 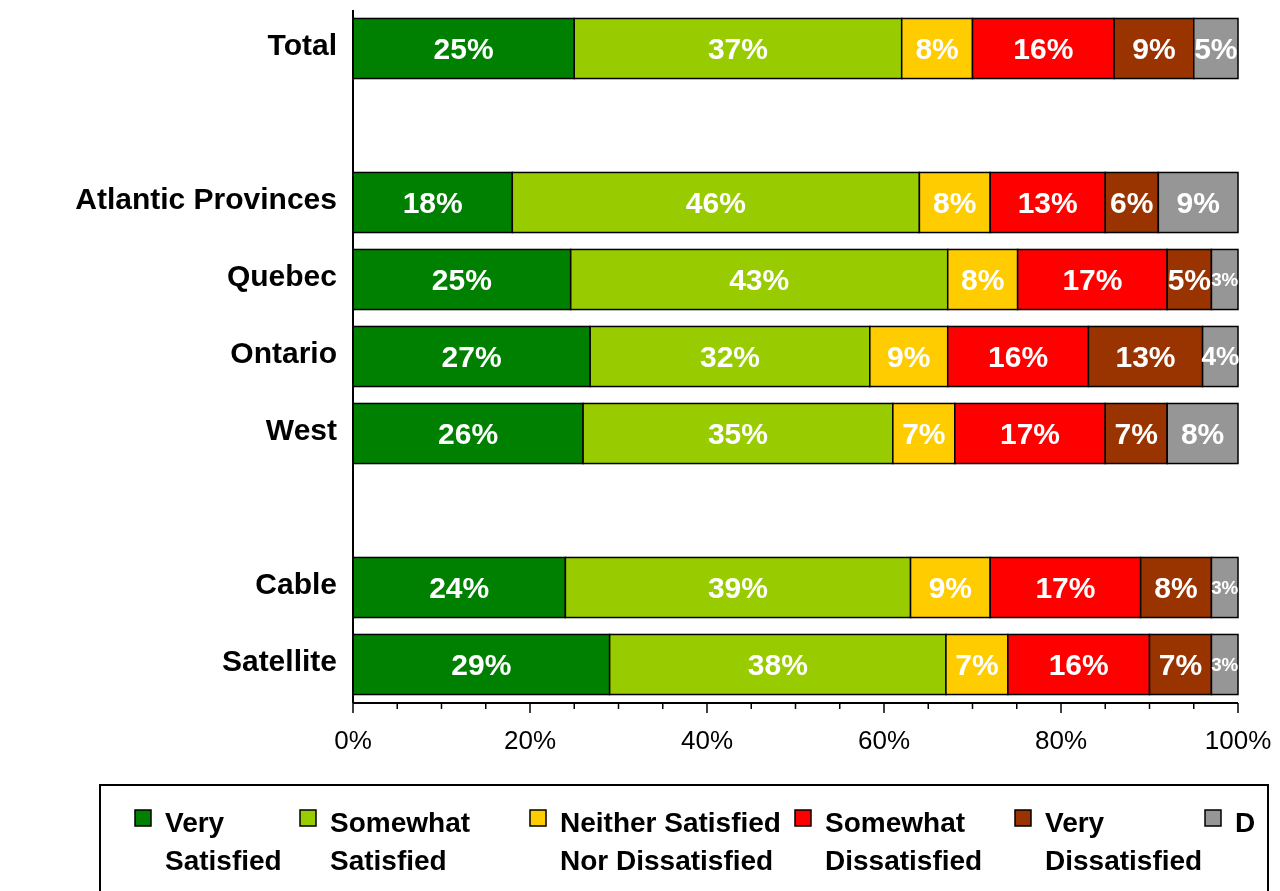 I want to click on x-tick-label: 60%, so click(x=884, y=740).